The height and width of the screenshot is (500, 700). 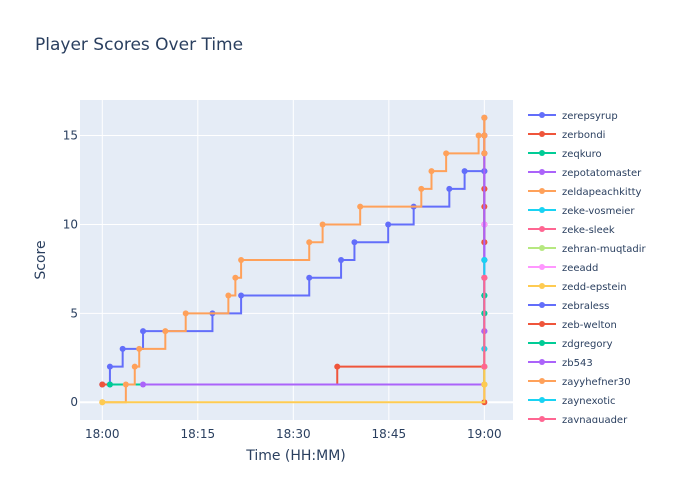 What do you see at coordinates (595, 420) in the screenshot?
I see `legend-label: zaynaquader` at bounding box center [595, 420].